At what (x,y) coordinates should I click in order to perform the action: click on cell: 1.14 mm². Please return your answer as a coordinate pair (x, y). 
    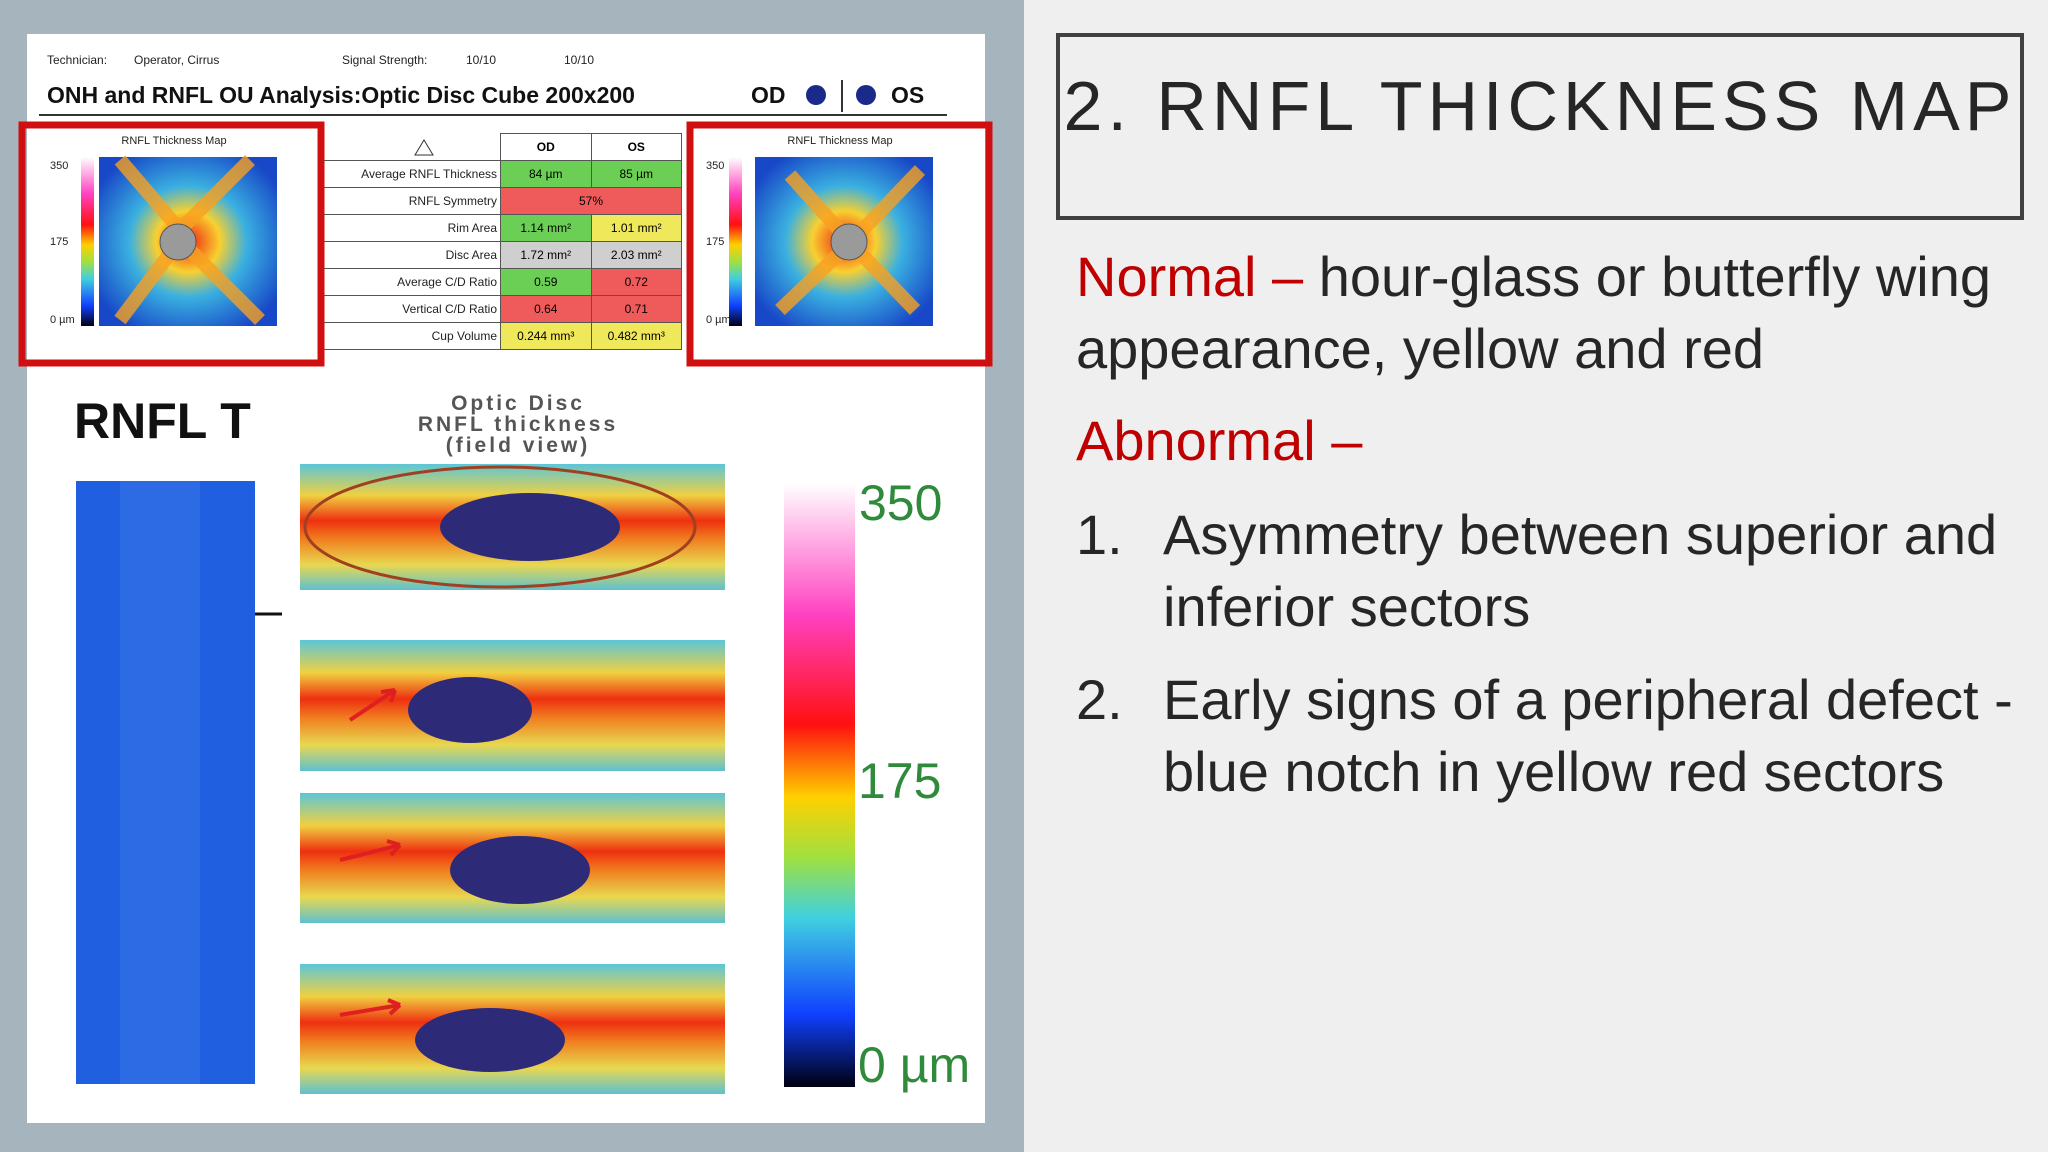
    Looking at the image, I should click on (546, 228).